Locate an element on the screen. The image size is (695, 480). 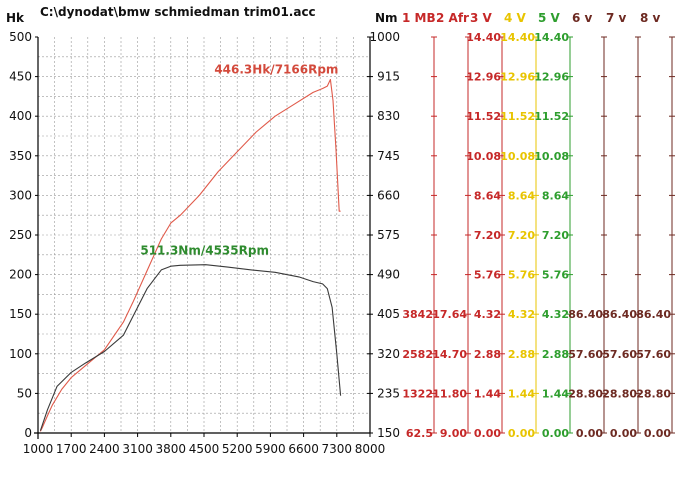
x-tick-label: 1000 is located at coordinates (38, 449).